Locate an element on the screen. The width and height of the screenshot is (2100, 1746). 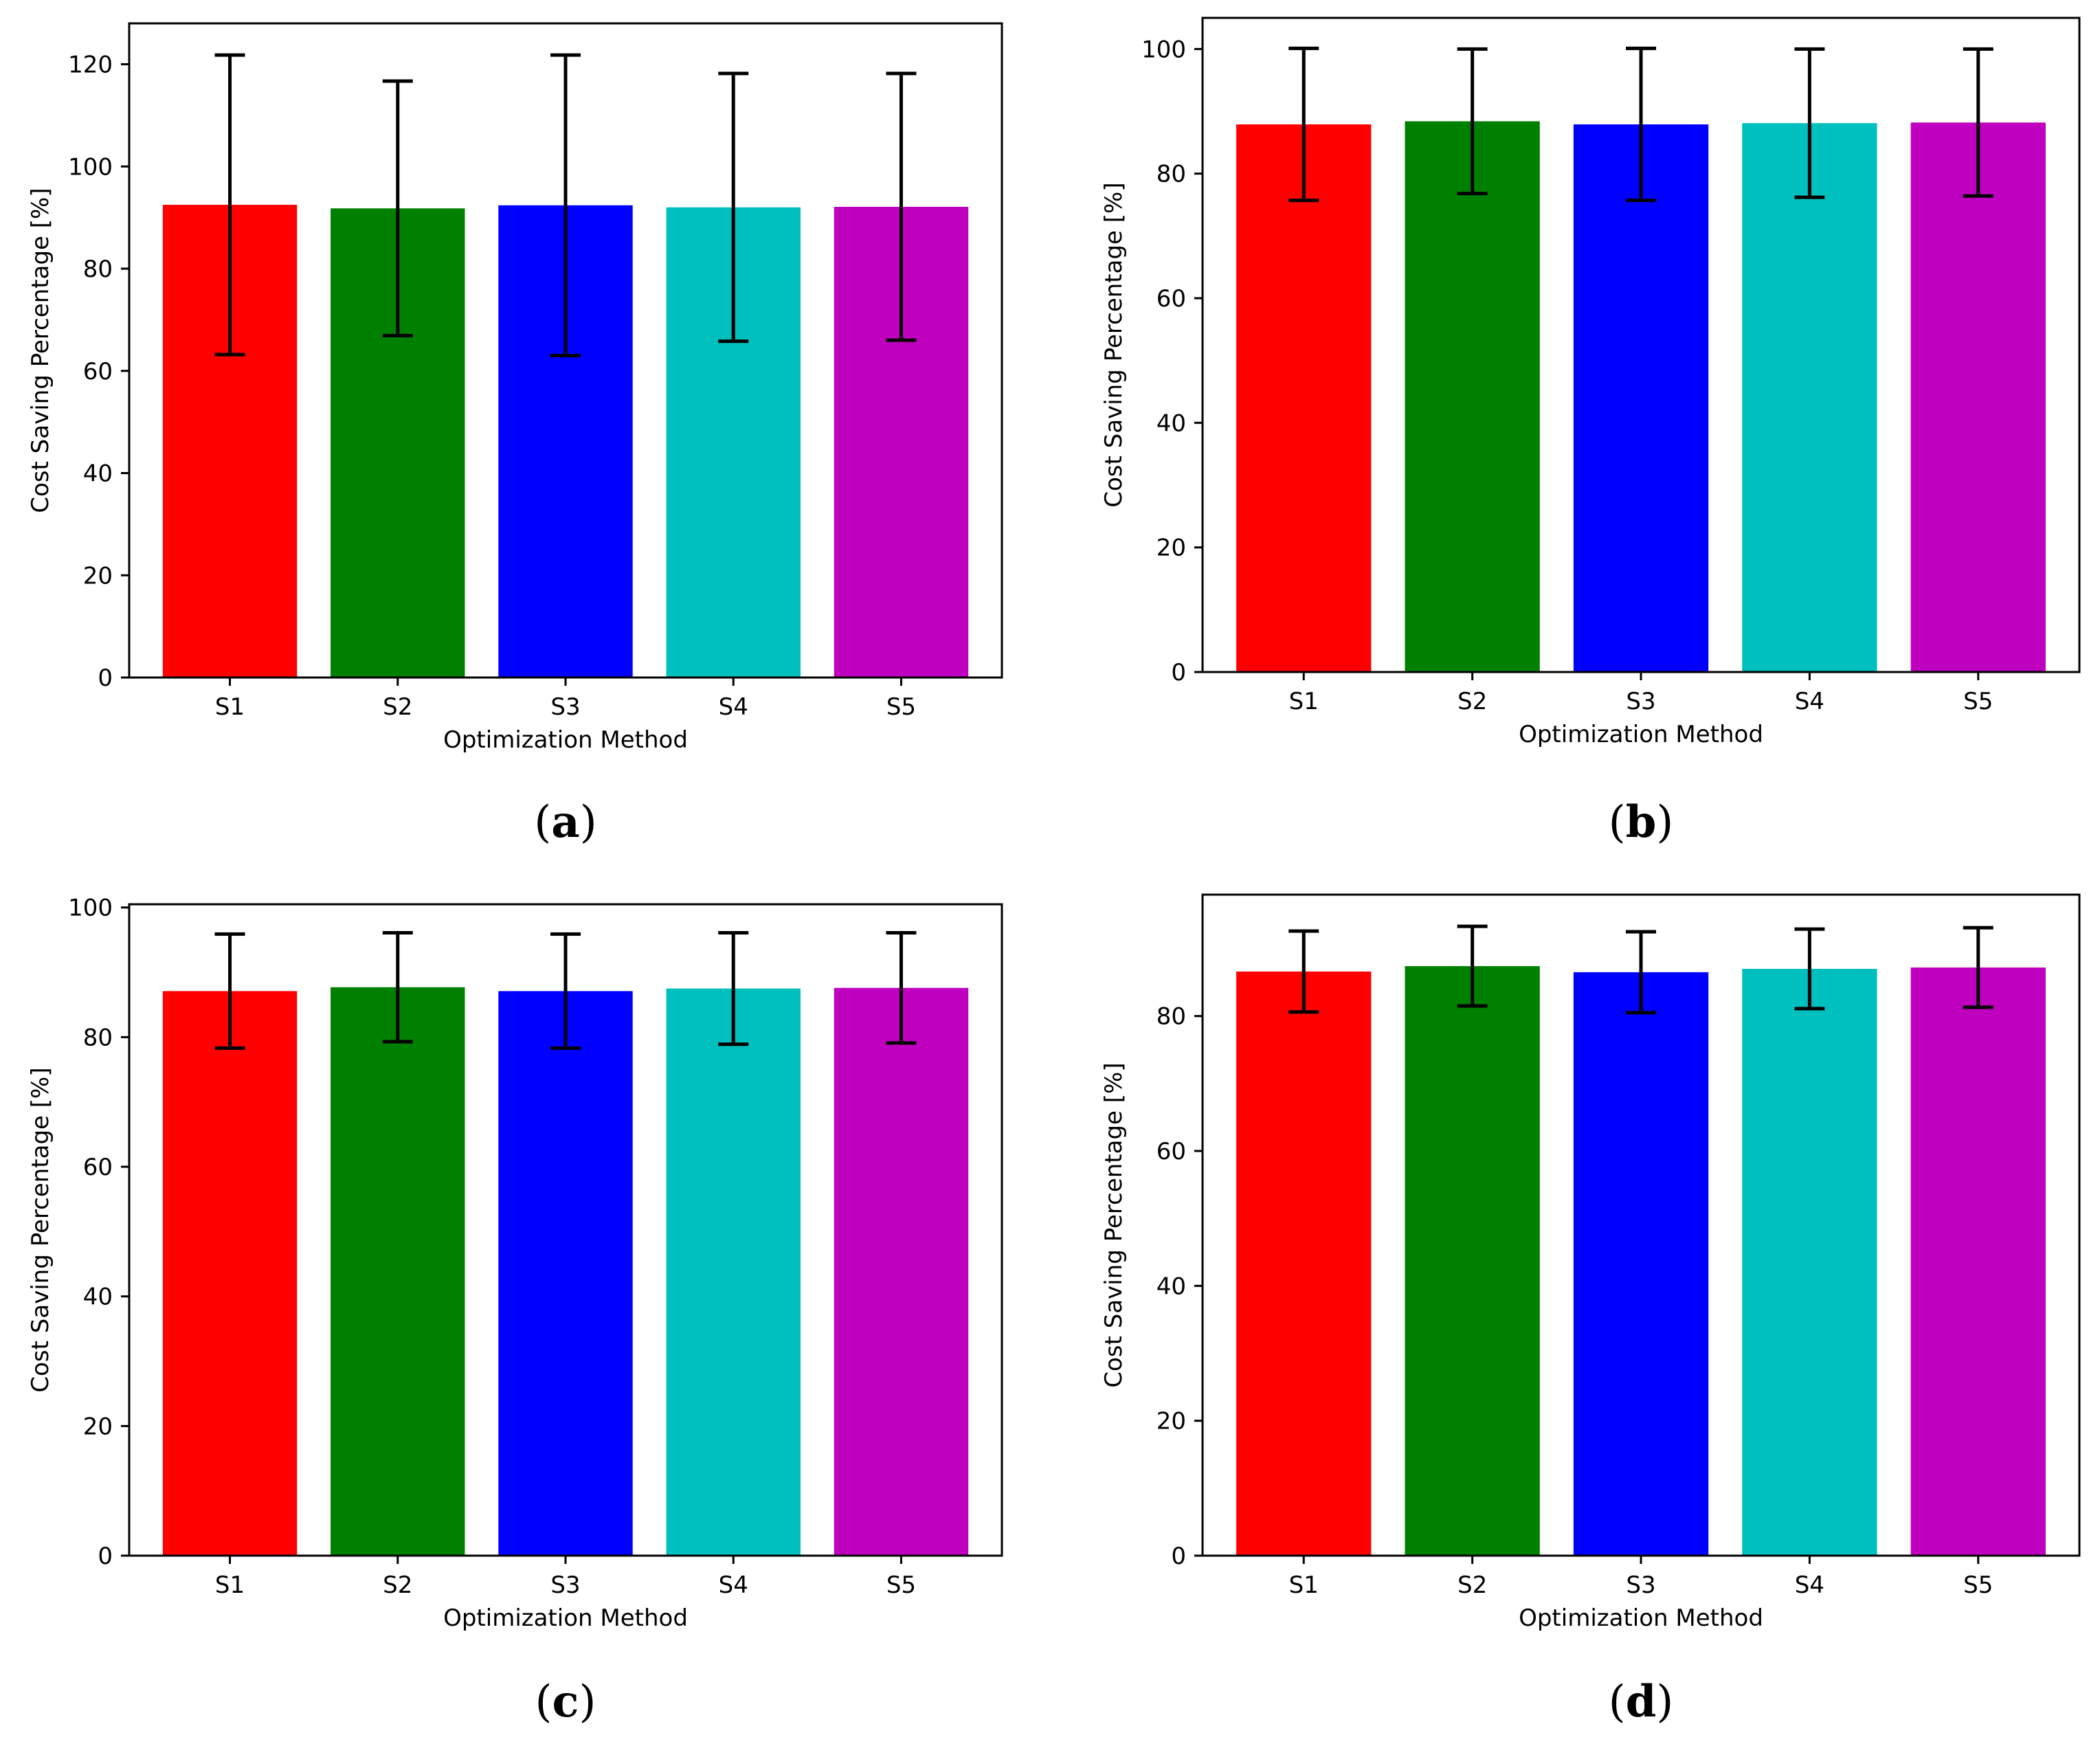
panel-label: (b) is located at coordinates (1641, 822).